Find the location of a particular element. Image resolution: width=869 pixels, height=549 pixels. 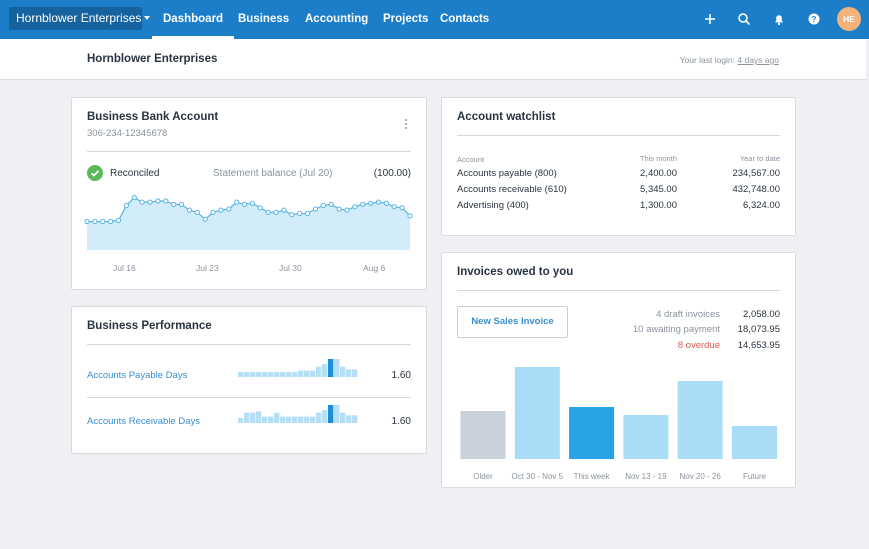

watchlist-ytd: 432,748.00 is located at coordinates (756, 189).